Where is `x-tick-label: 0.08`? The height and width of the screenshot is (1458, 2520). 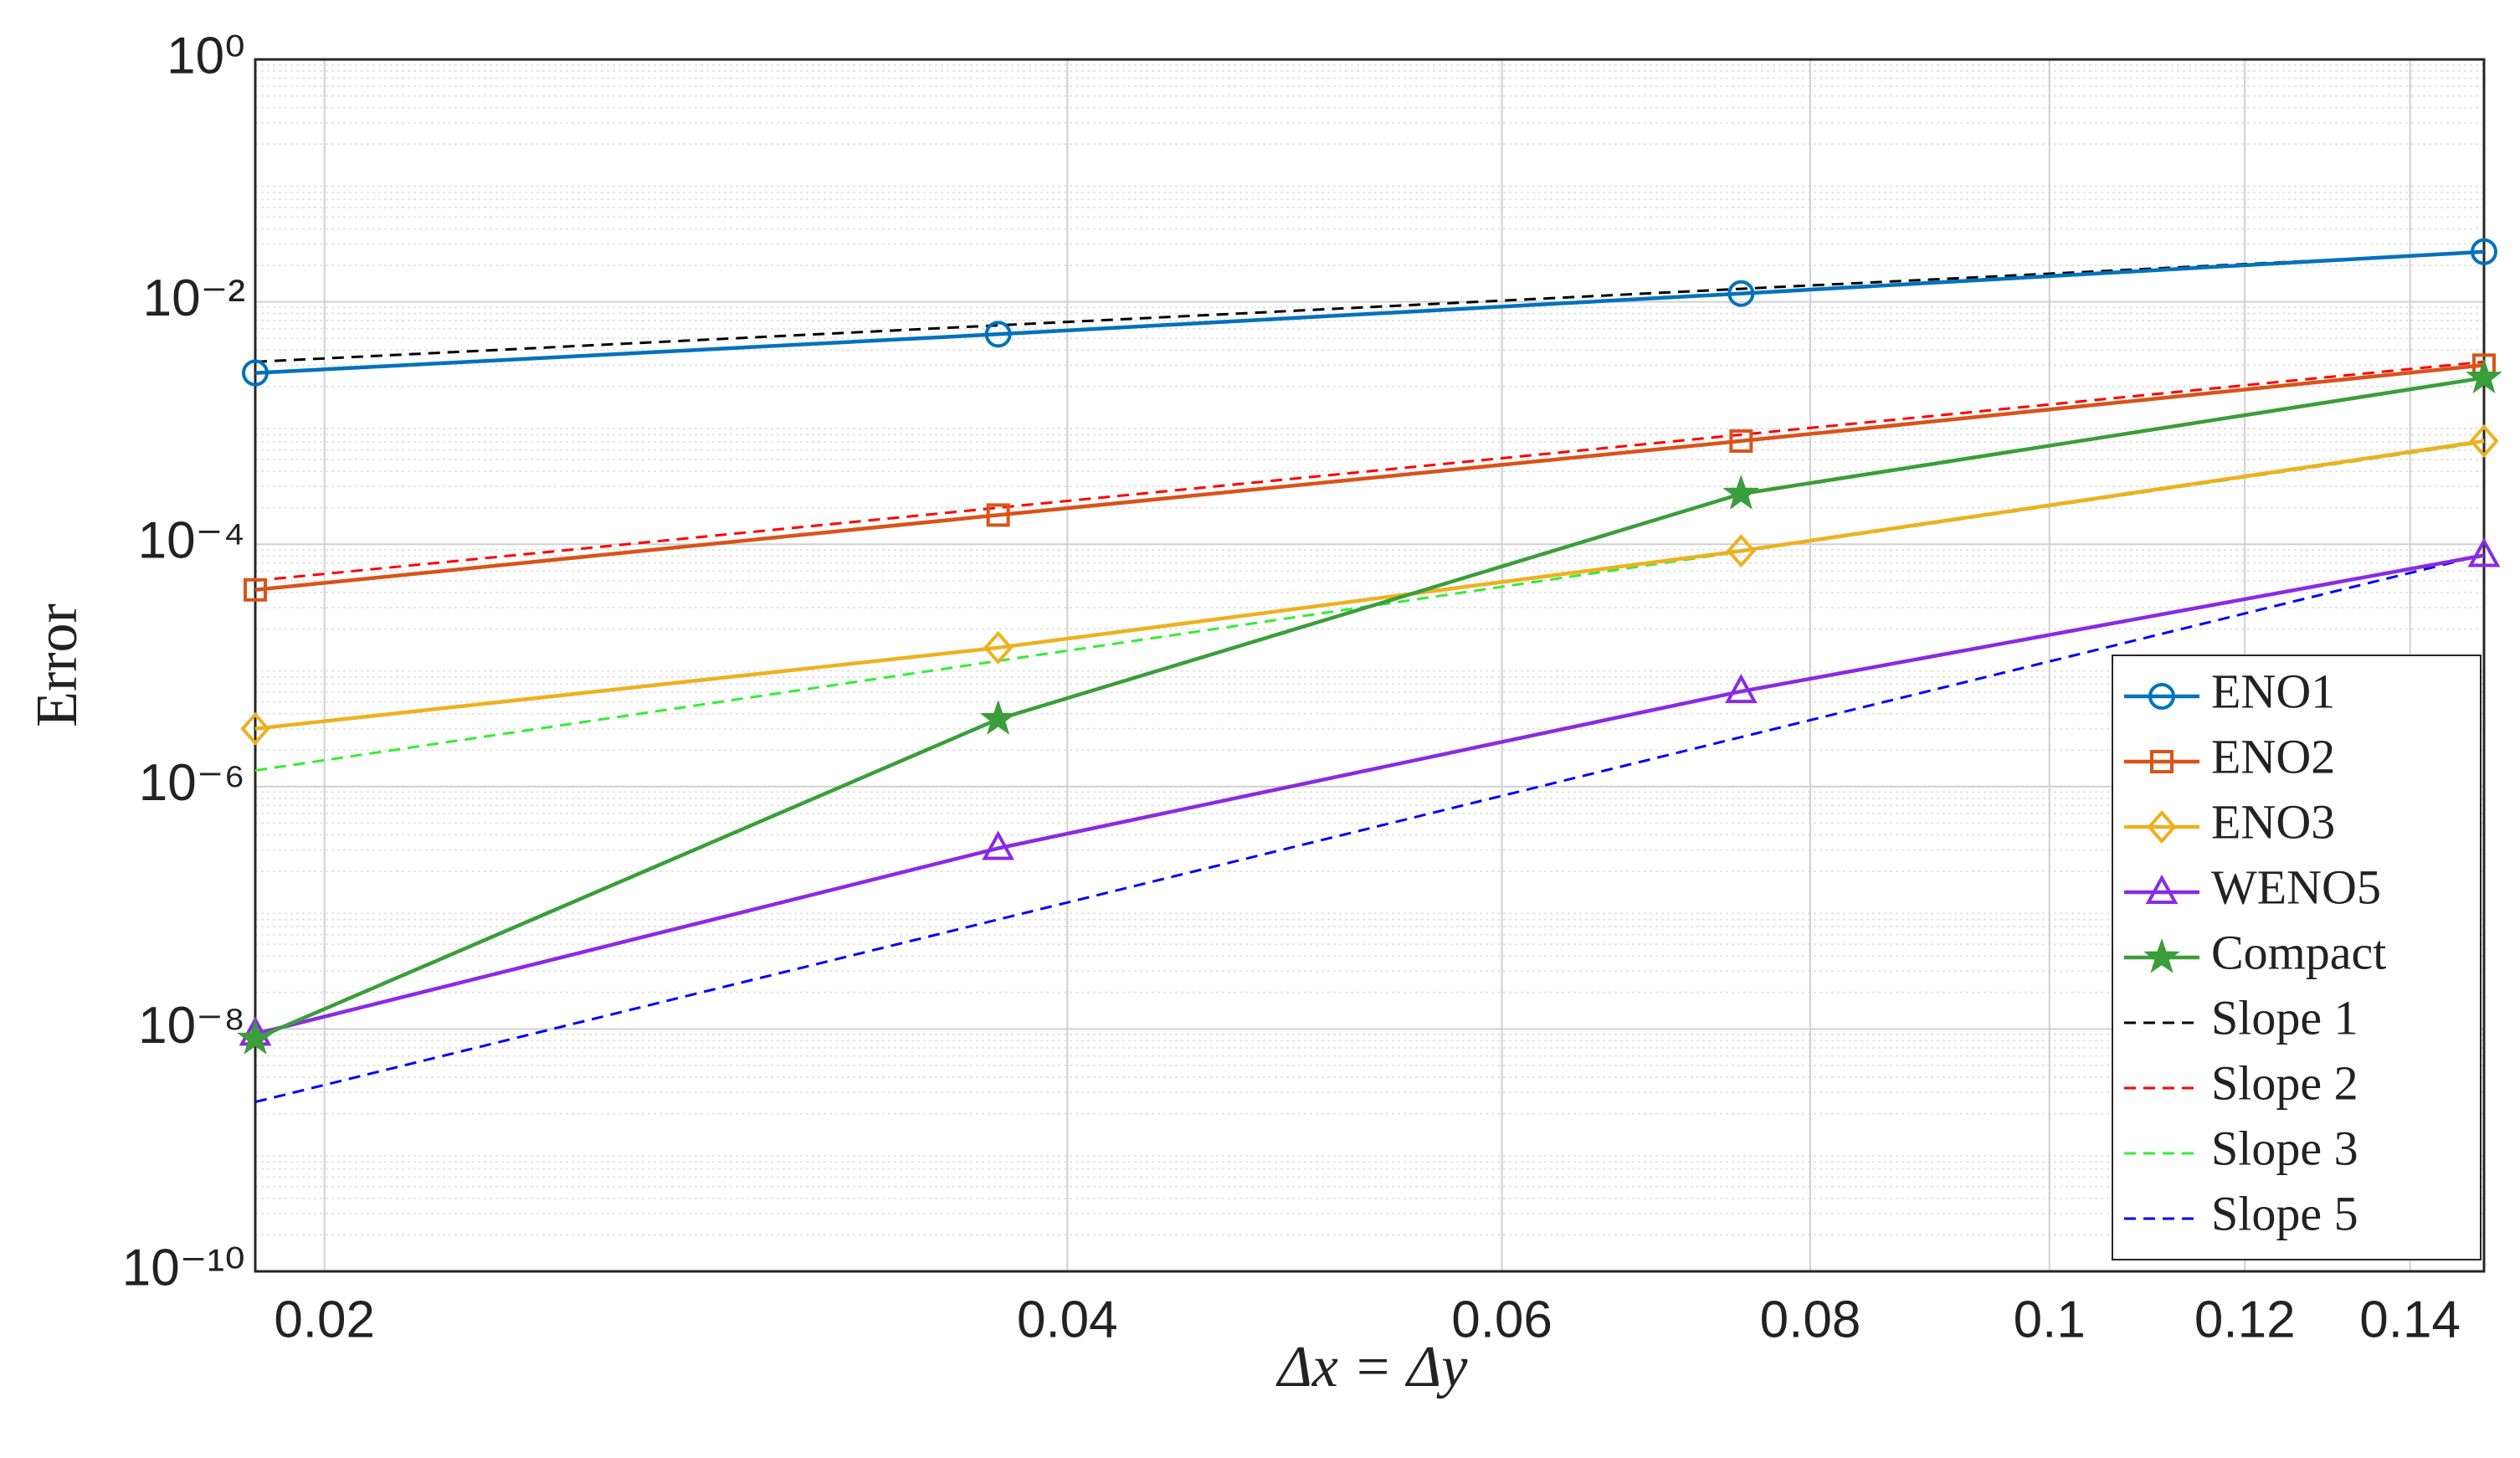
x-tick-label: 0.08 is located at coordinates (1810, 1319).